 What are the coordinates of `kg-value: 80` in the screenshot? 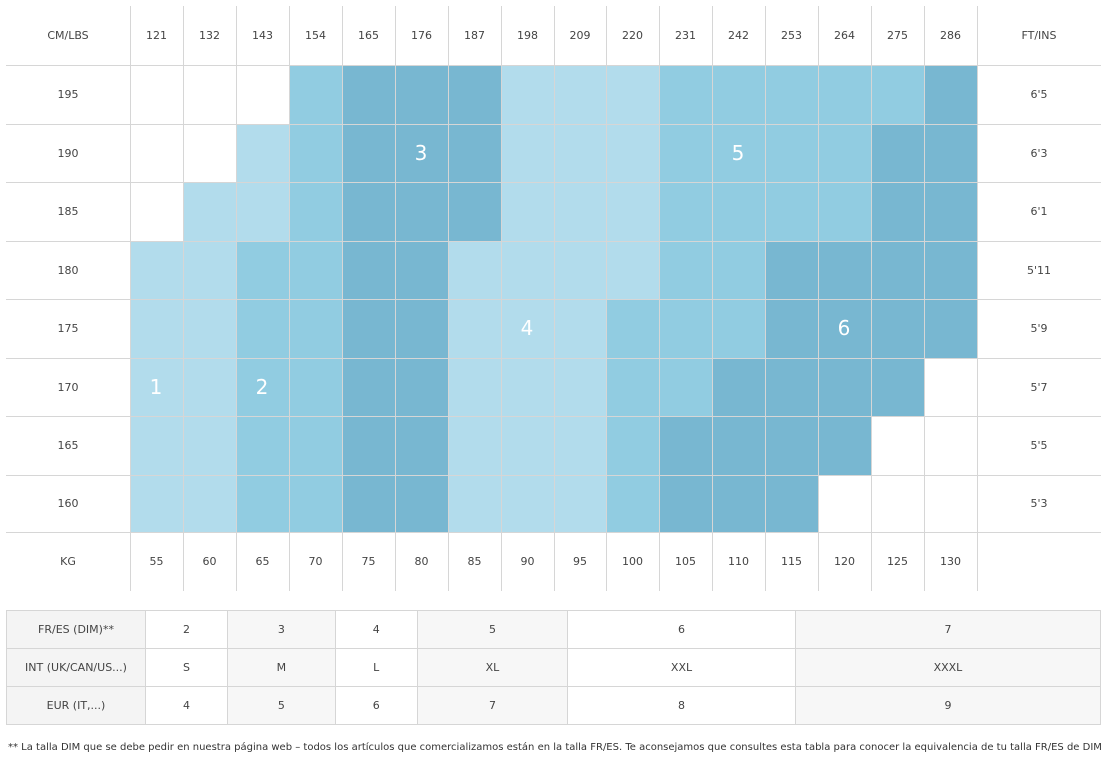 It's located at (421, 561).